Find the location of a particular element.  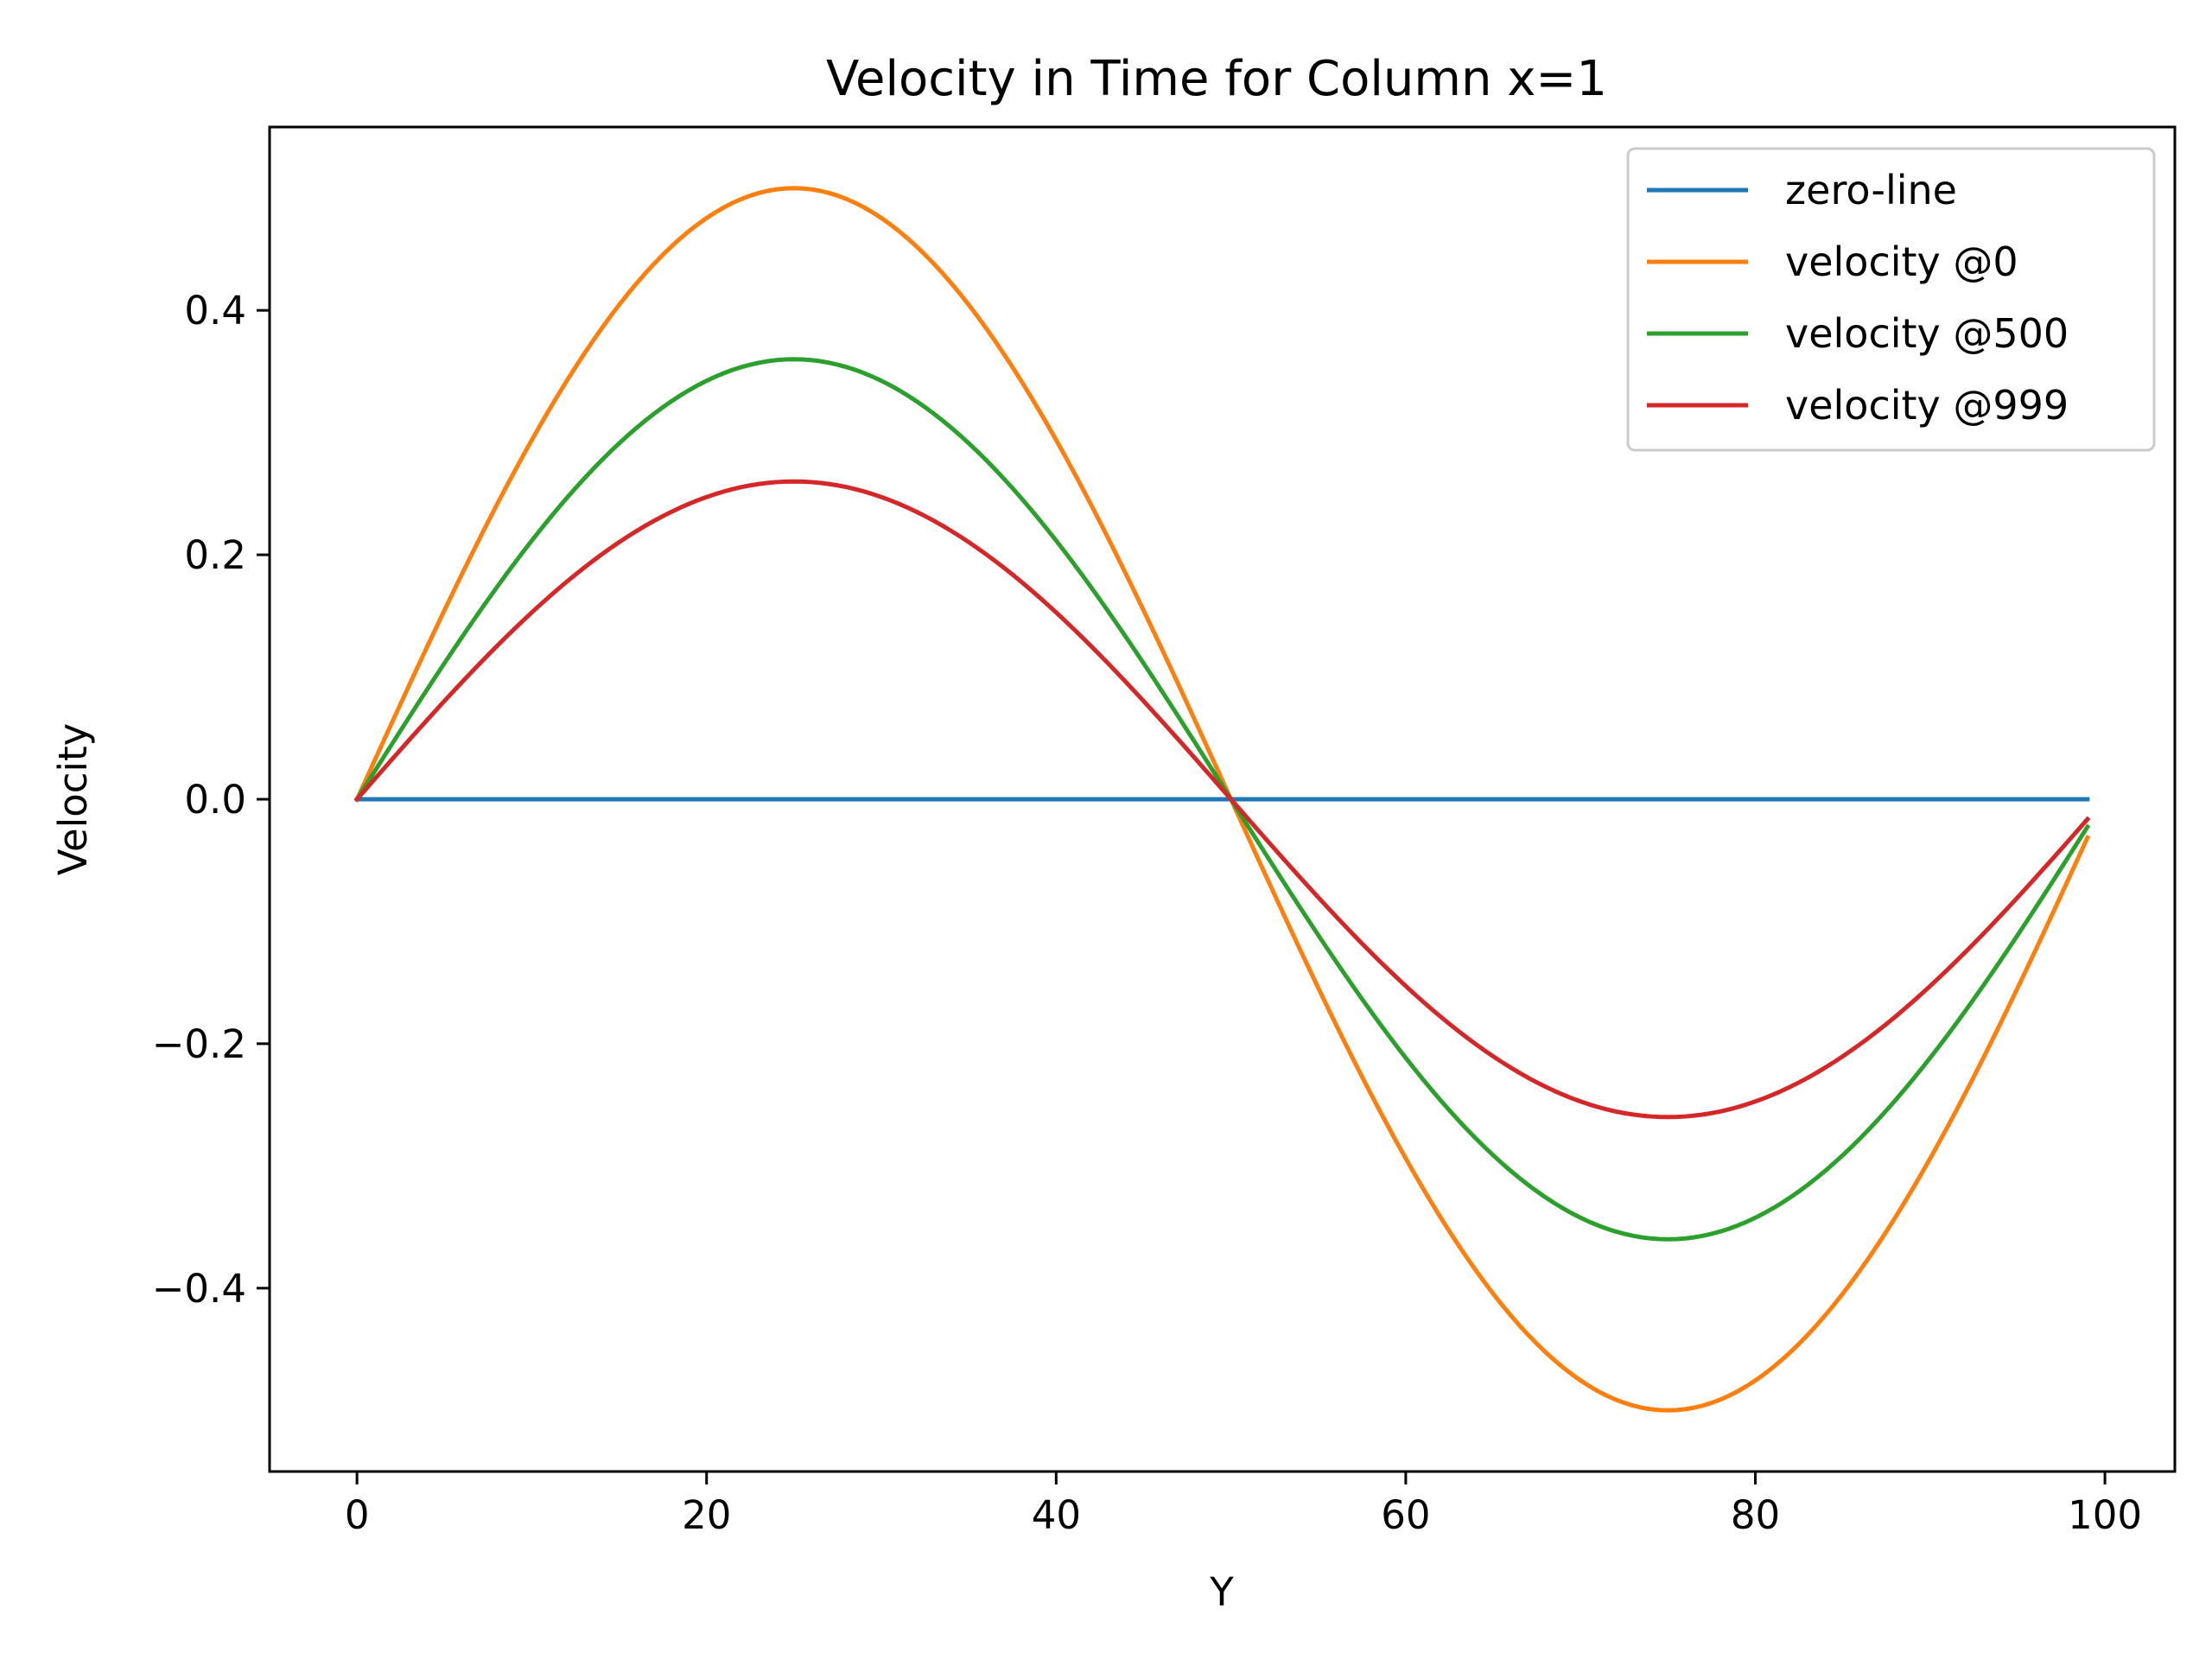

x-tick-label: 20 is located at coordinates (706, 1515).